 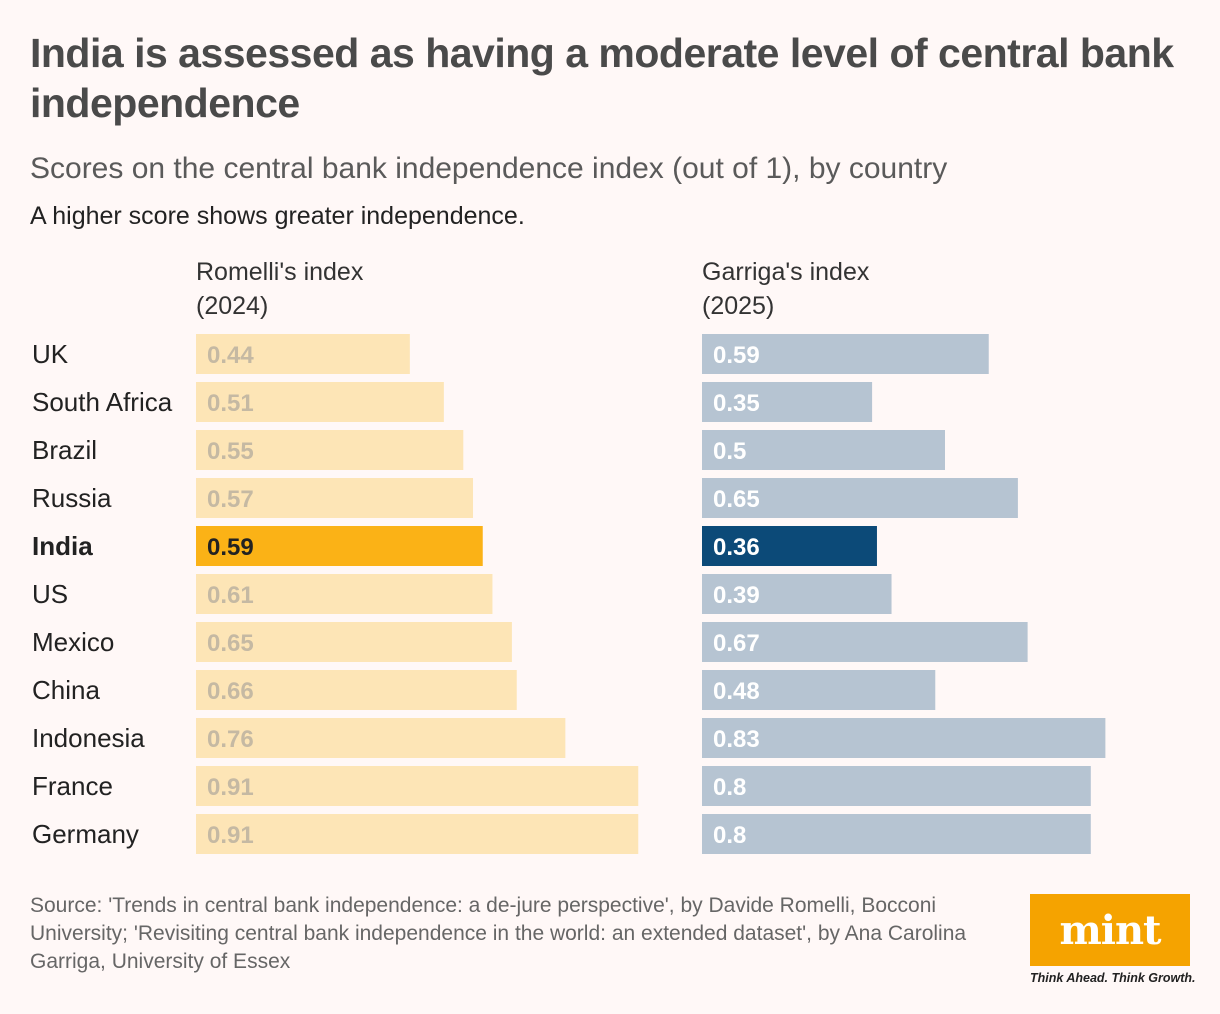 What do you see at coordinates (62, 546) in the screenshot?
I see `category-label-india: India` at bounding box center [62, 546].